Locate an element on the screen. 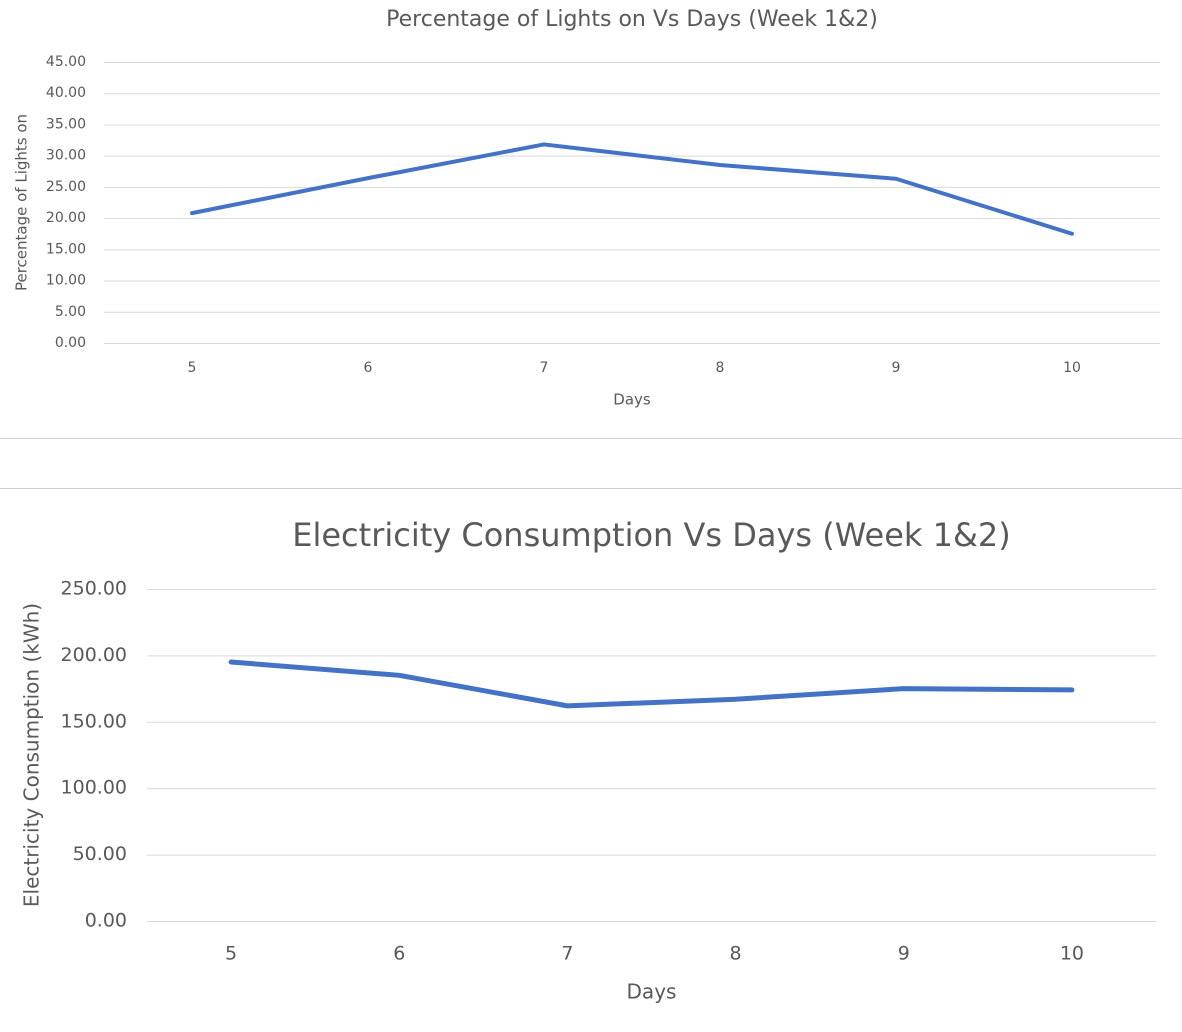 This screenshot has height=1032, width=1182. y-tick-label: 5.00 is located at coordinates (70, 312).